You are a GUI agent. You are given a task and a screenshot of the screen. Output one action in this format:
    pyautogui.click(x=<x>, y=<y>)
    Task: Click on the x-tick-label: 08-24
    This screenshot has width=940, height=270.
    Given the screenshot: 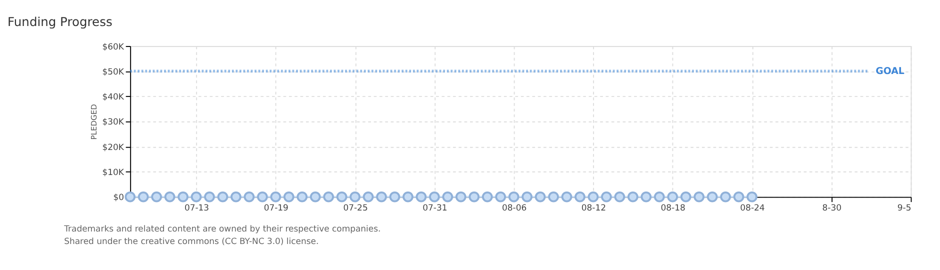 What is the action you would take?
    pyautogui.click(x=752, y=207)
    